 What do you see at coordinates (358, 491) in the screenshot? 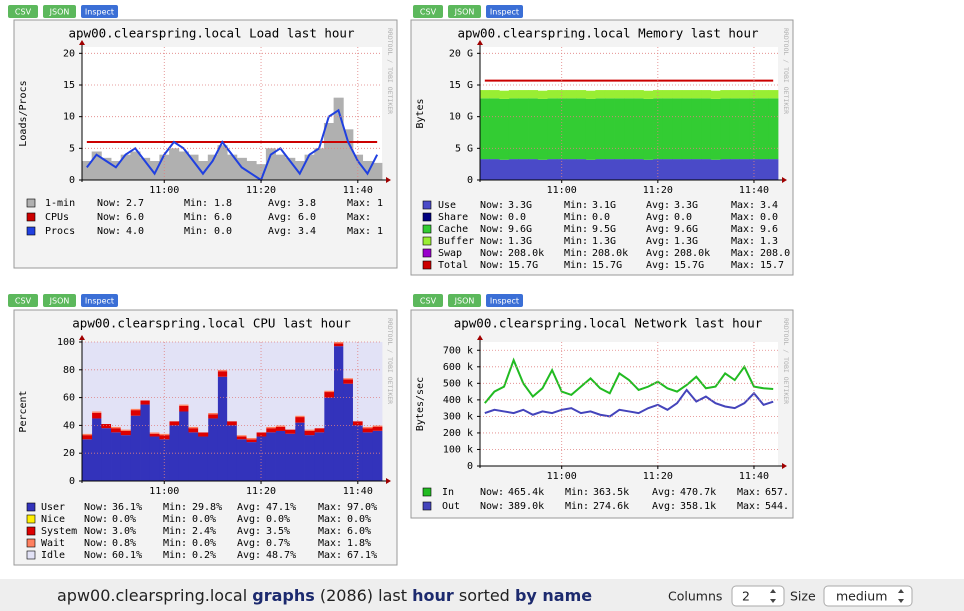
I see `x-tick-label: 11:40` at bounding box center [358, 491].